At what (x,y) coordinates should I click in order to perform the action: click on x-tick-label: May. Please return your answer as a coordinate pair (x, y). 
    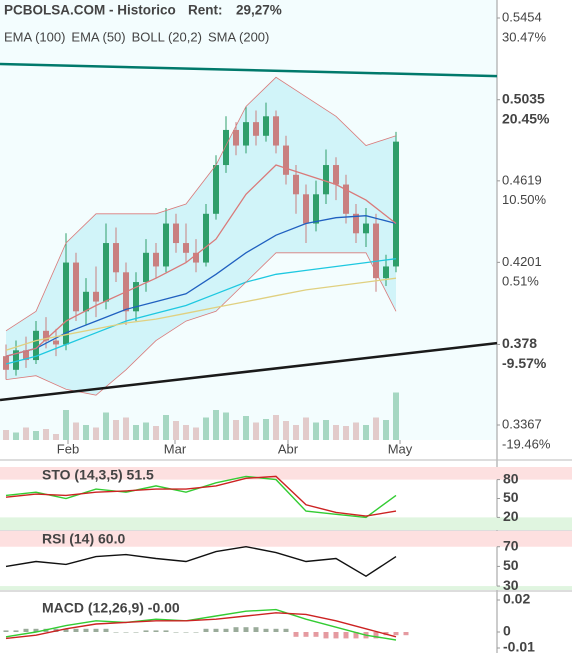
    Looking at the image, I should click on (400, 448).